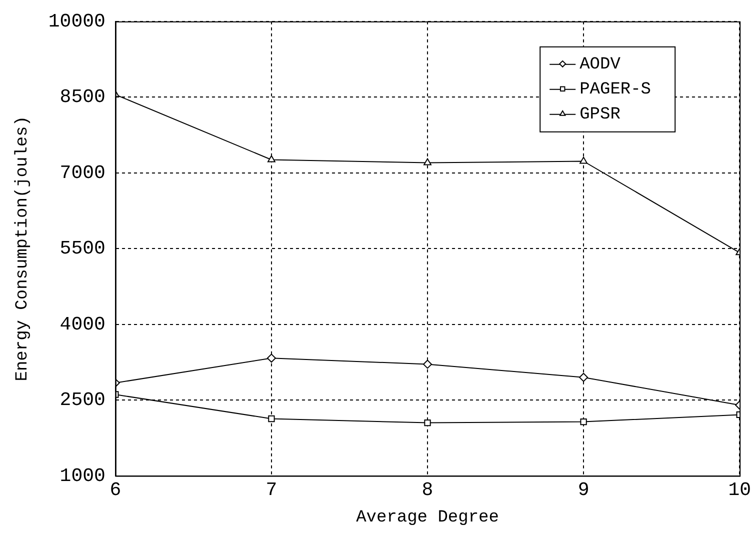  Describe the element at coordinates (272, 490) in the screenshot. I see `x-tick-label: 7` at that location.